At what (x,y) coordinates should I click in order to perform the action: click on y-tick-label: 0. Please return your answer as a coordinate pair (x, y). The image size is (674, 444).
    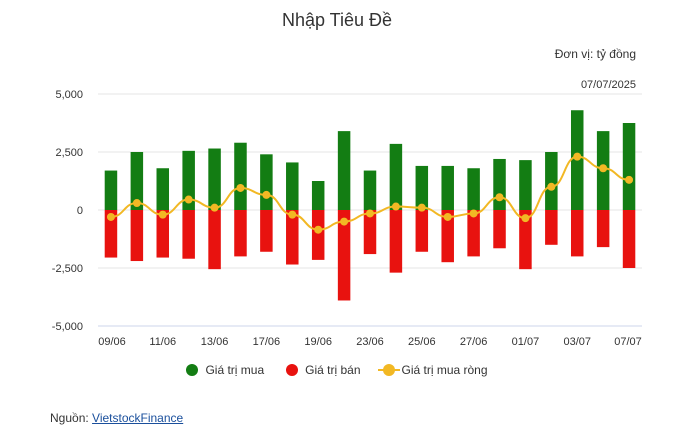
    Looking at the image, I should click on (80, 211).